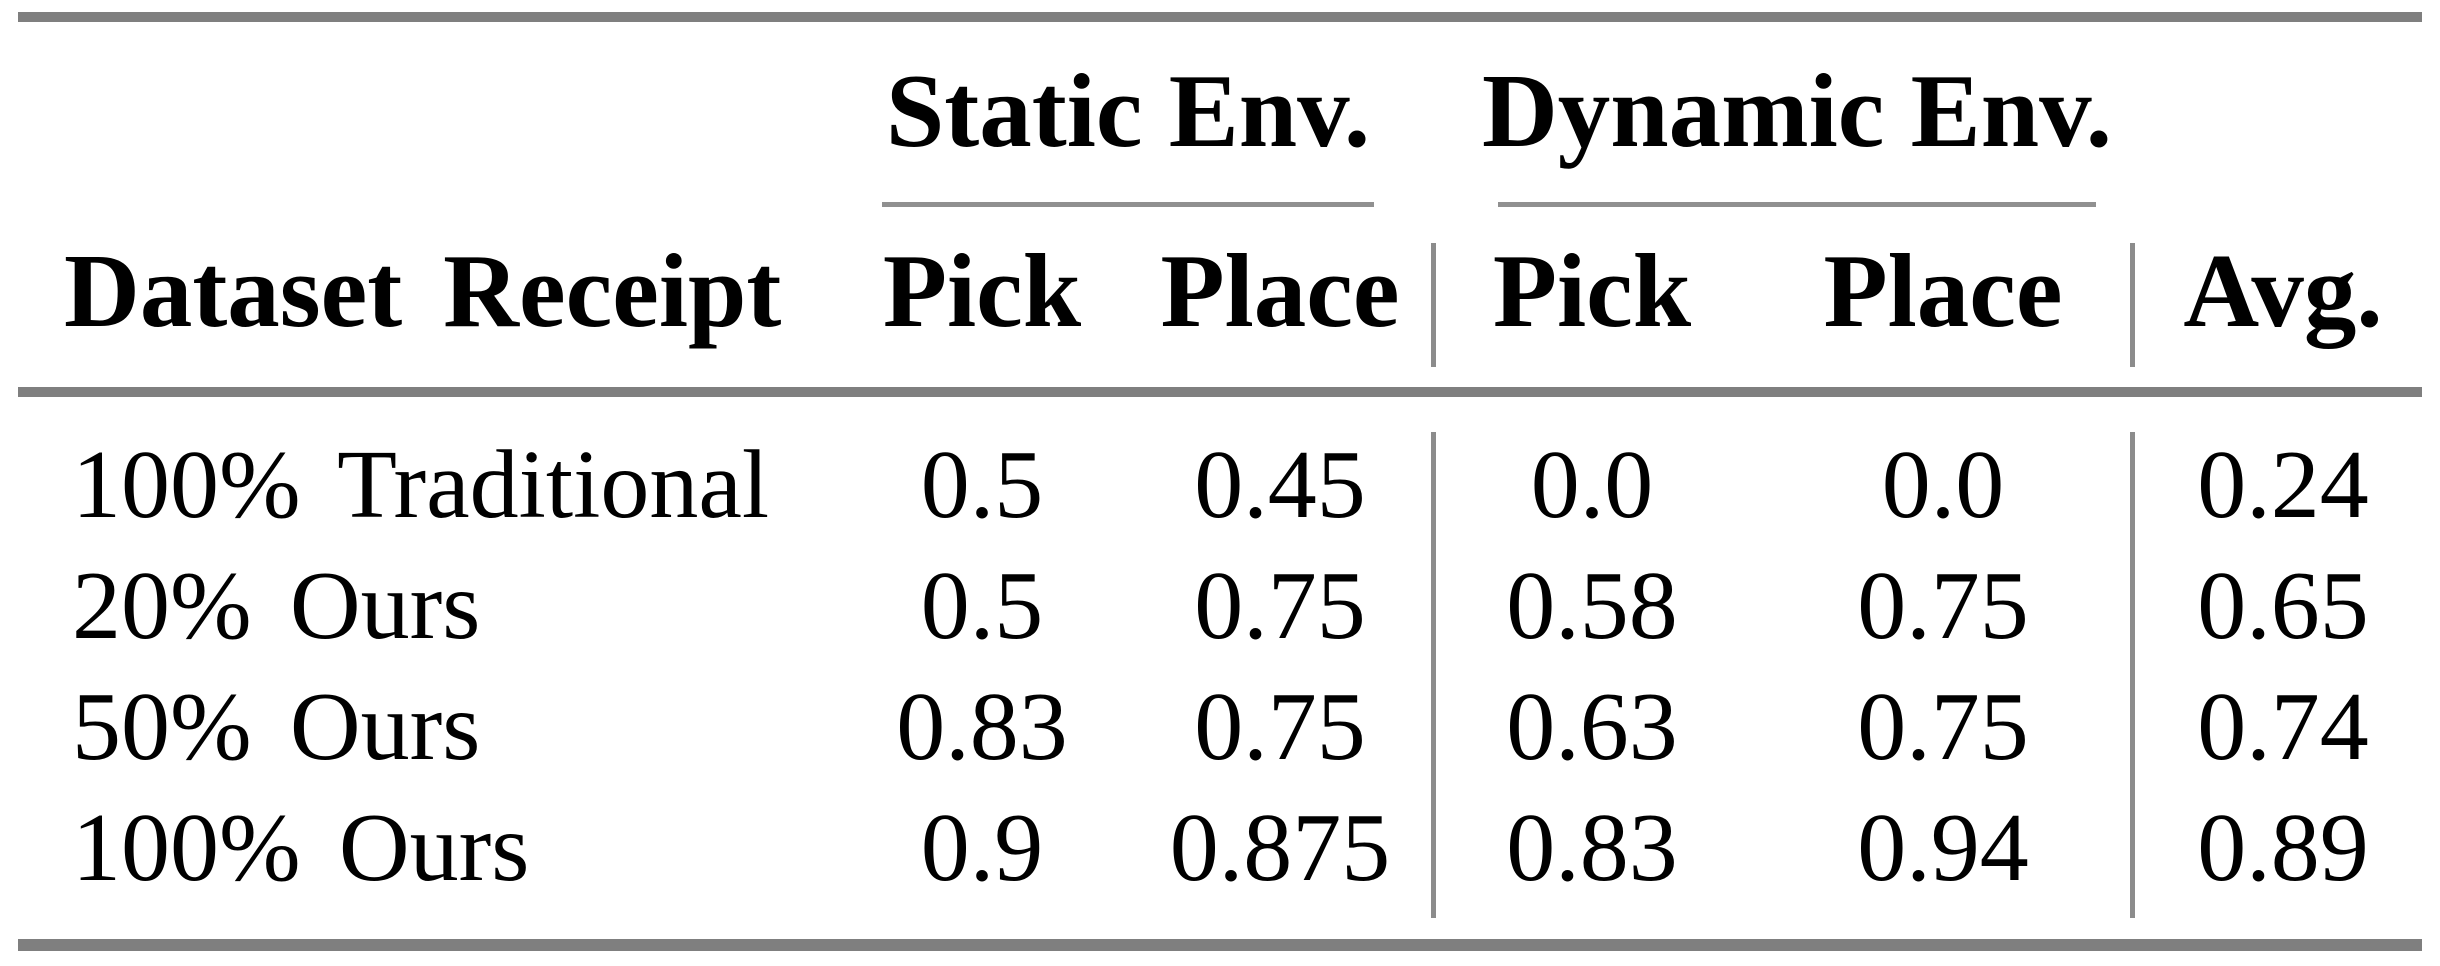  What do you see at coordinates (1592, 485) in the screenshot?
I see `dynamic-pick-value: 0.0` at bounding box center [1592, 485].